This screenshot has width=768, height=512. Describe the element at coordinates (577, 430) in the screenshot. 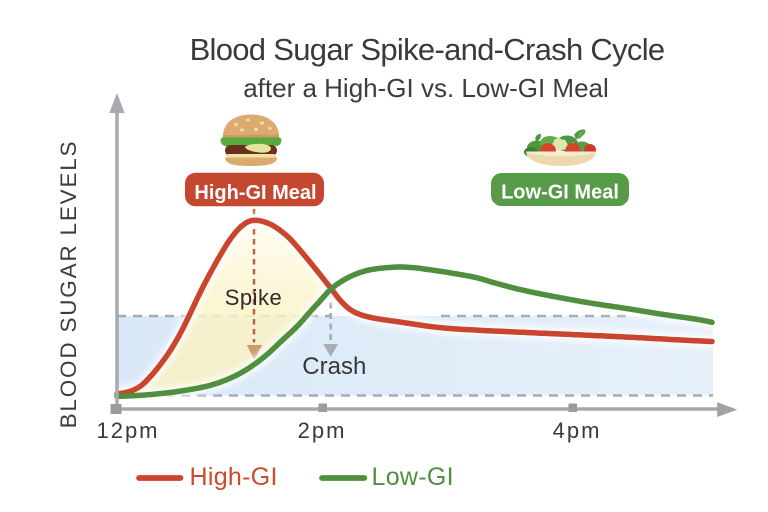

I see `svg-text: 4pm` at that location.